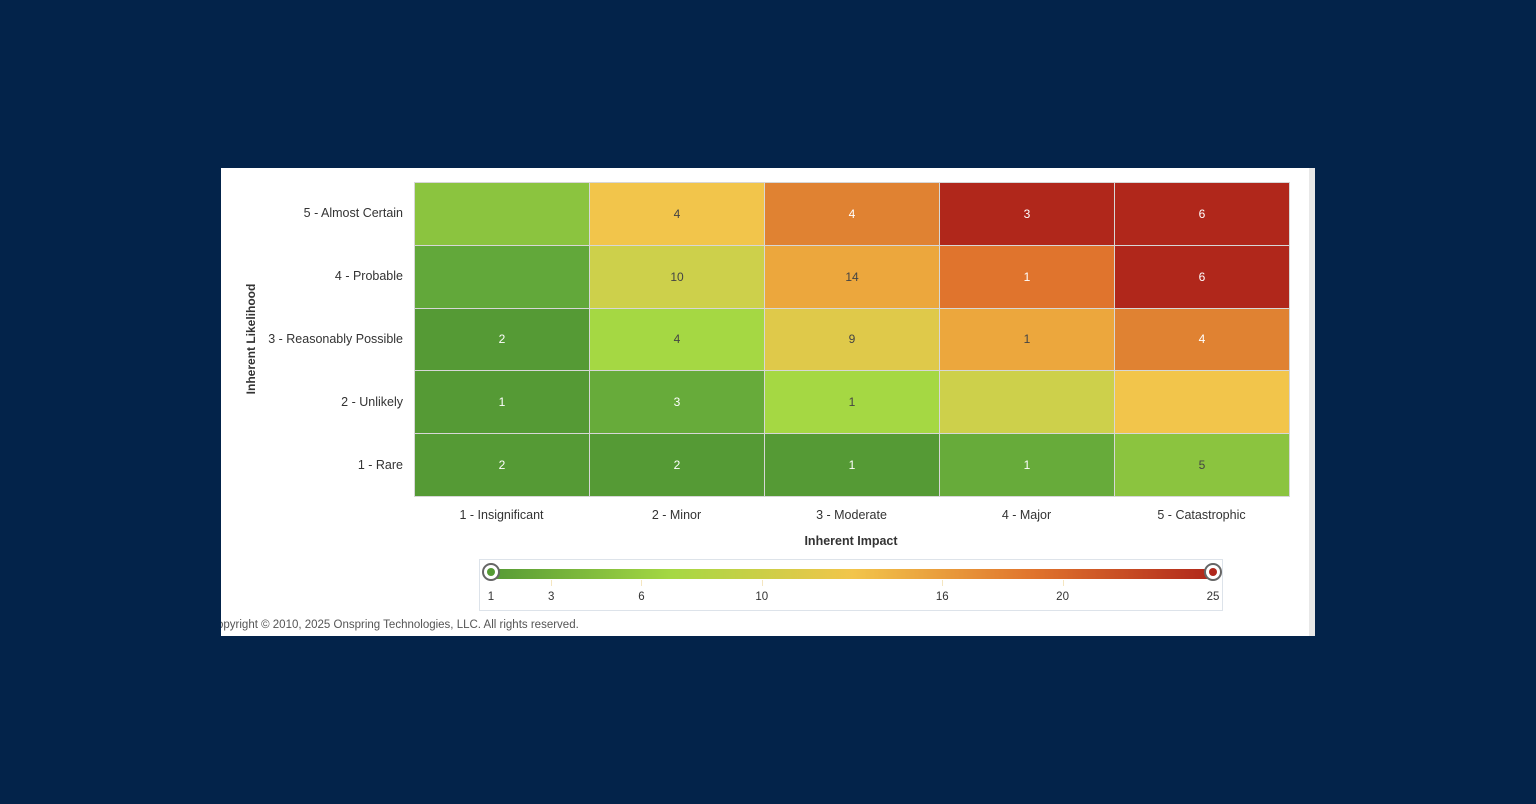  I want to click on y-tick-label: 4 - Probable, so click(368, 276).